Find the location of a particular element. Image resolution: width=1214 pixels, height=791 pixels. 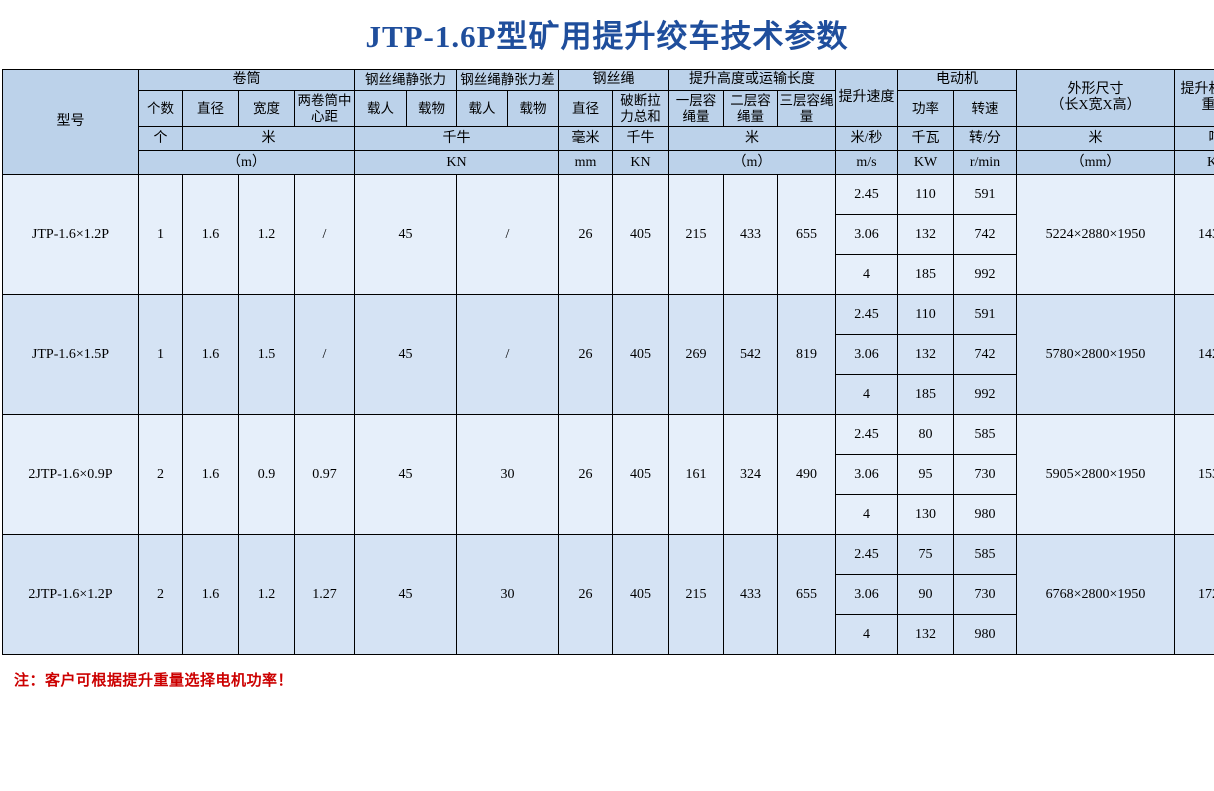

cell-layer1: 215 is located at coordinates (696, 595).